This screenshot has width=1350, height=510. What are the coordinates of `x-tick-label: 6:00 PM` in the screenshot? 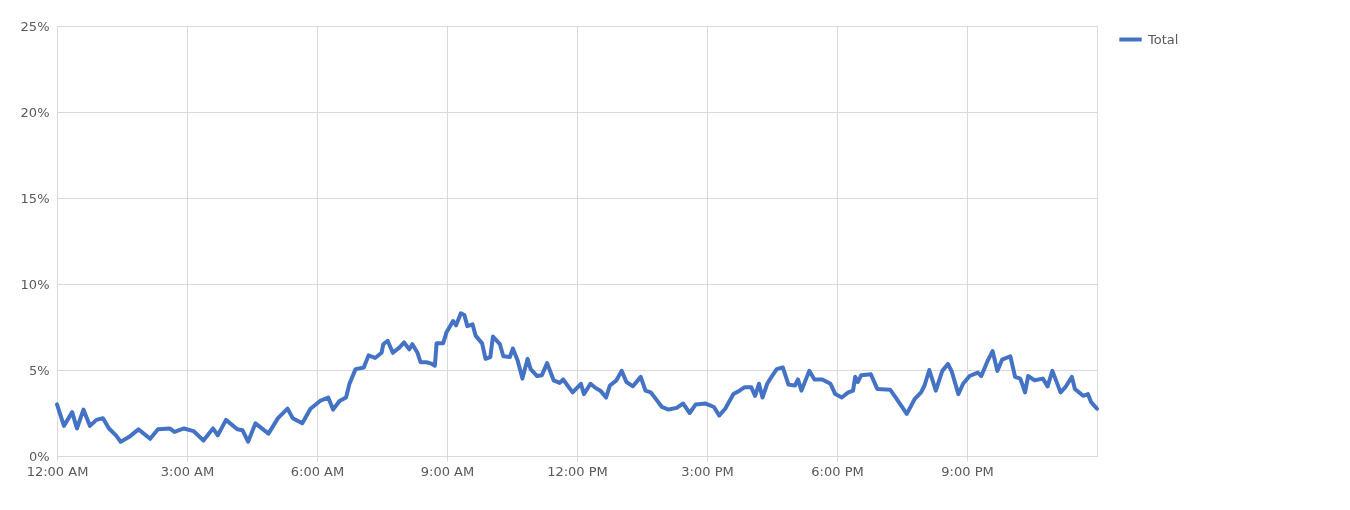 It's located at (837, 471).